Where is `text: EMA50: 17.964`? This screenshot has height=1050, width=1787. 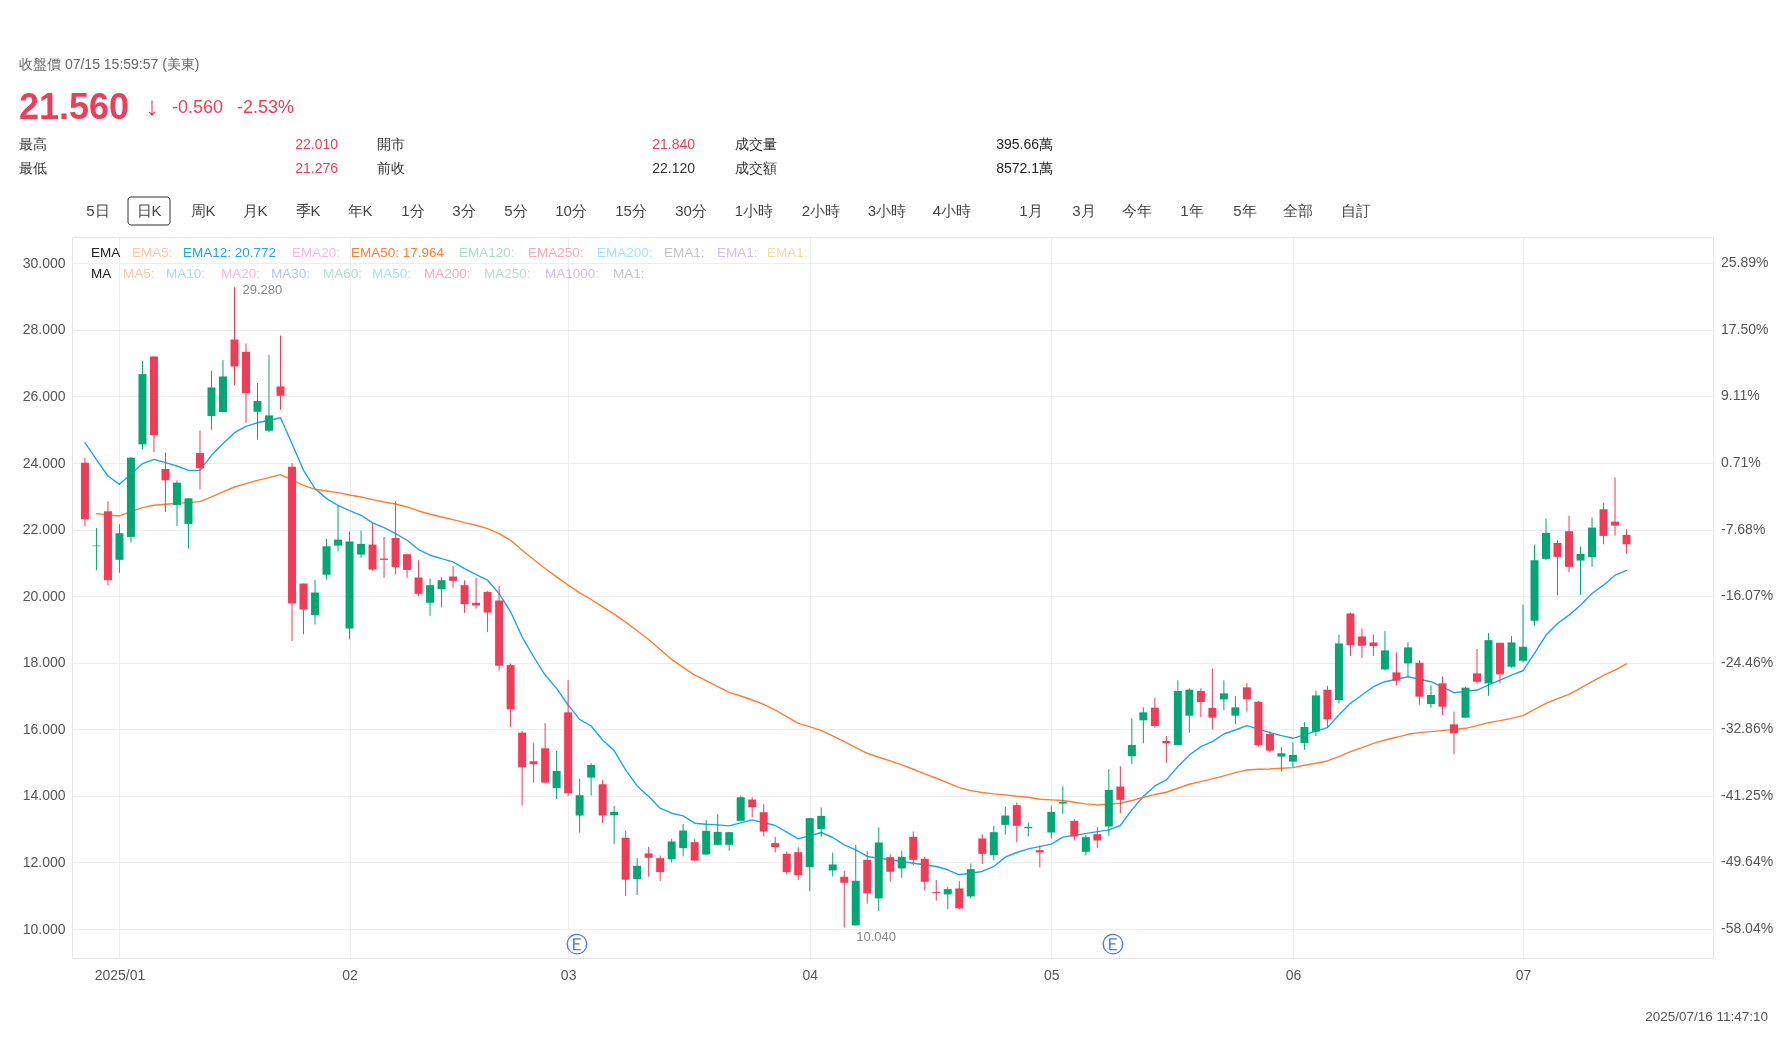
text: EMA50: 17.964 is located at coordinates (398, 252).